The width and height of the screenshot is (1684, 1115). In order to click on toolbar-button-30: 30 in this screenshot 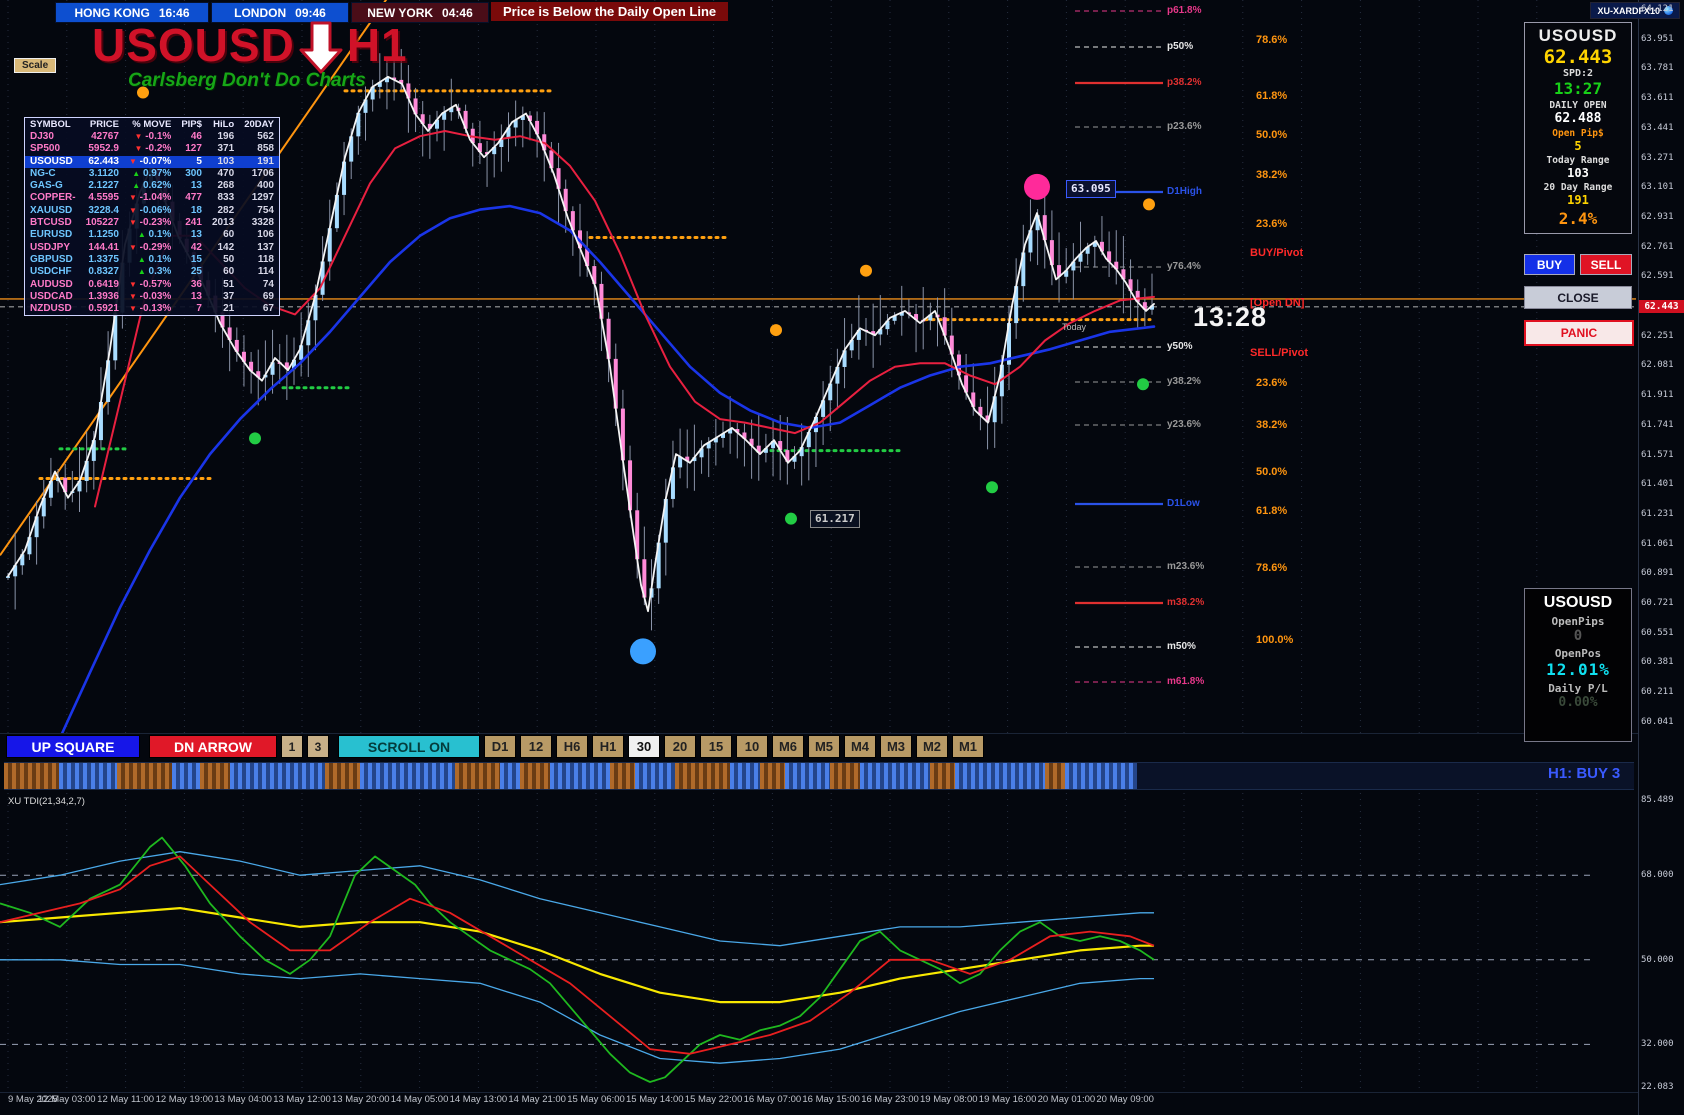, I will do `click(644, 746)`.